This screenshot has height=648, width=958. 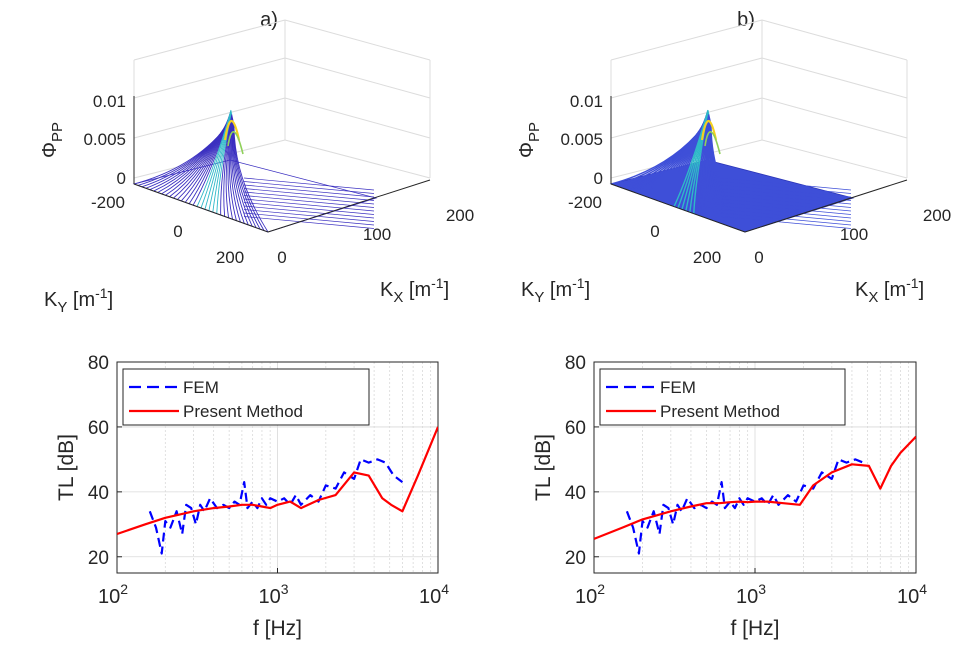 I want to click on z-tick-b-2: 0.01, so click(x=586, y=101).